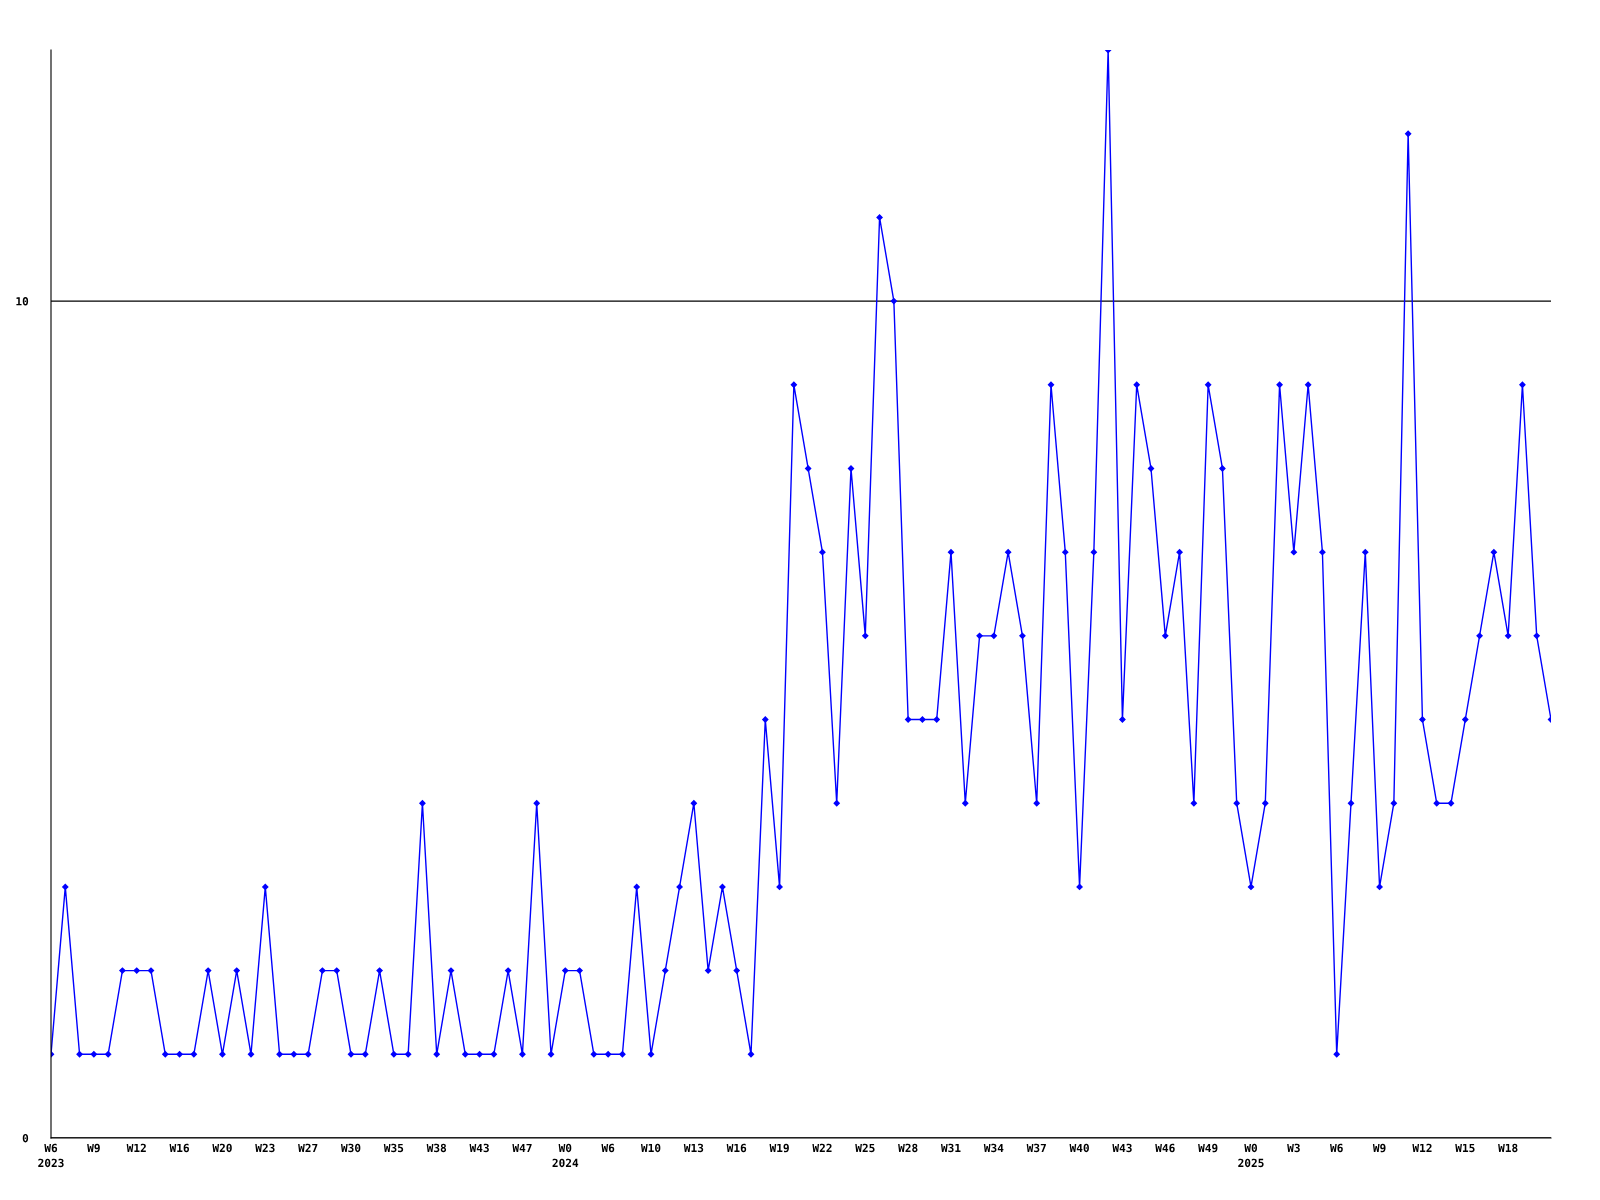 Image resolution: width=1600 pixels, height=1200 pixels. What do you see at coordinates (1036, 1148) in the screenshot?
I see `x-tick-label: W37` at bounding box center [1036, 1148].